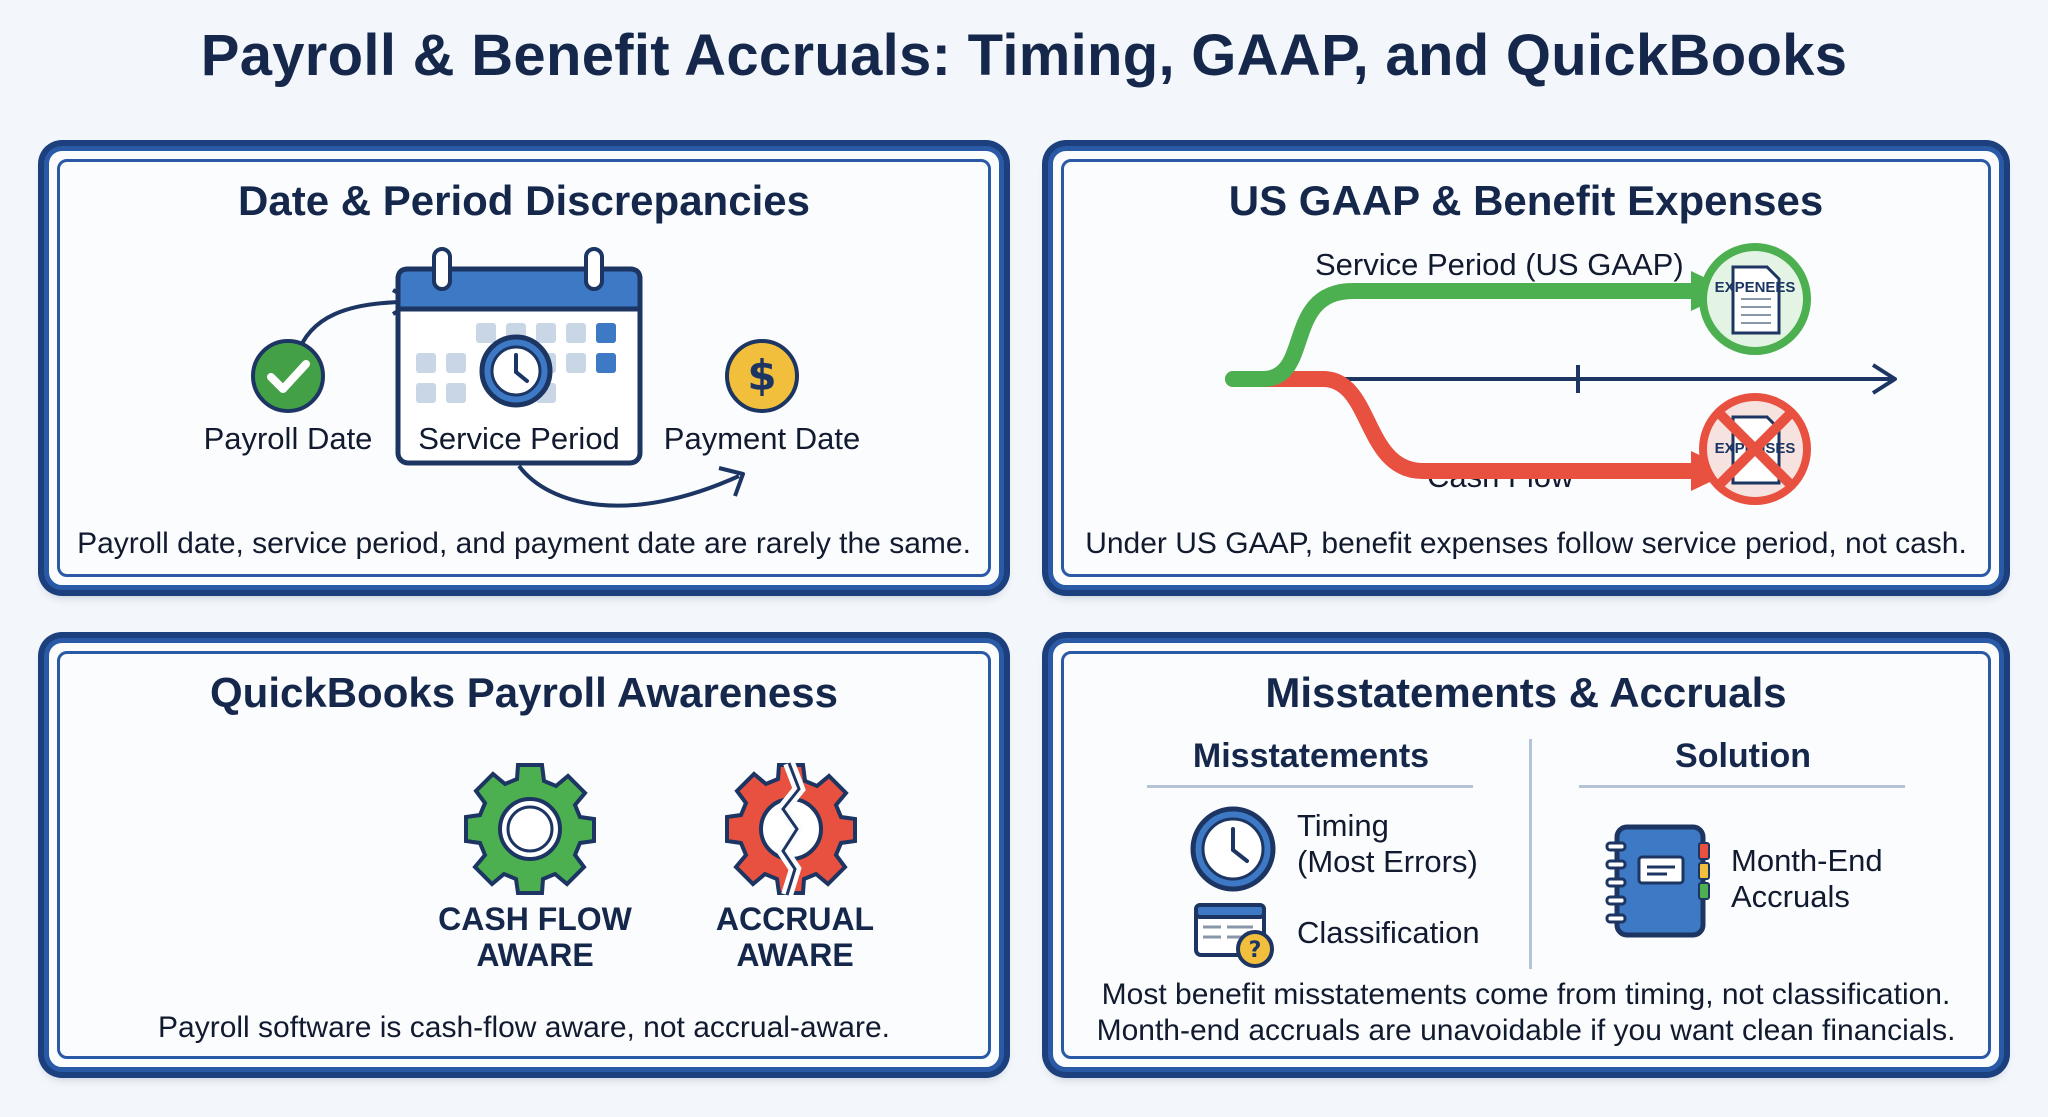 The width and height of the screenshot is (2048, 1117). Describe the element at coordinates (1742, 786) in the screenshot. I see `solution-underline` at that location.